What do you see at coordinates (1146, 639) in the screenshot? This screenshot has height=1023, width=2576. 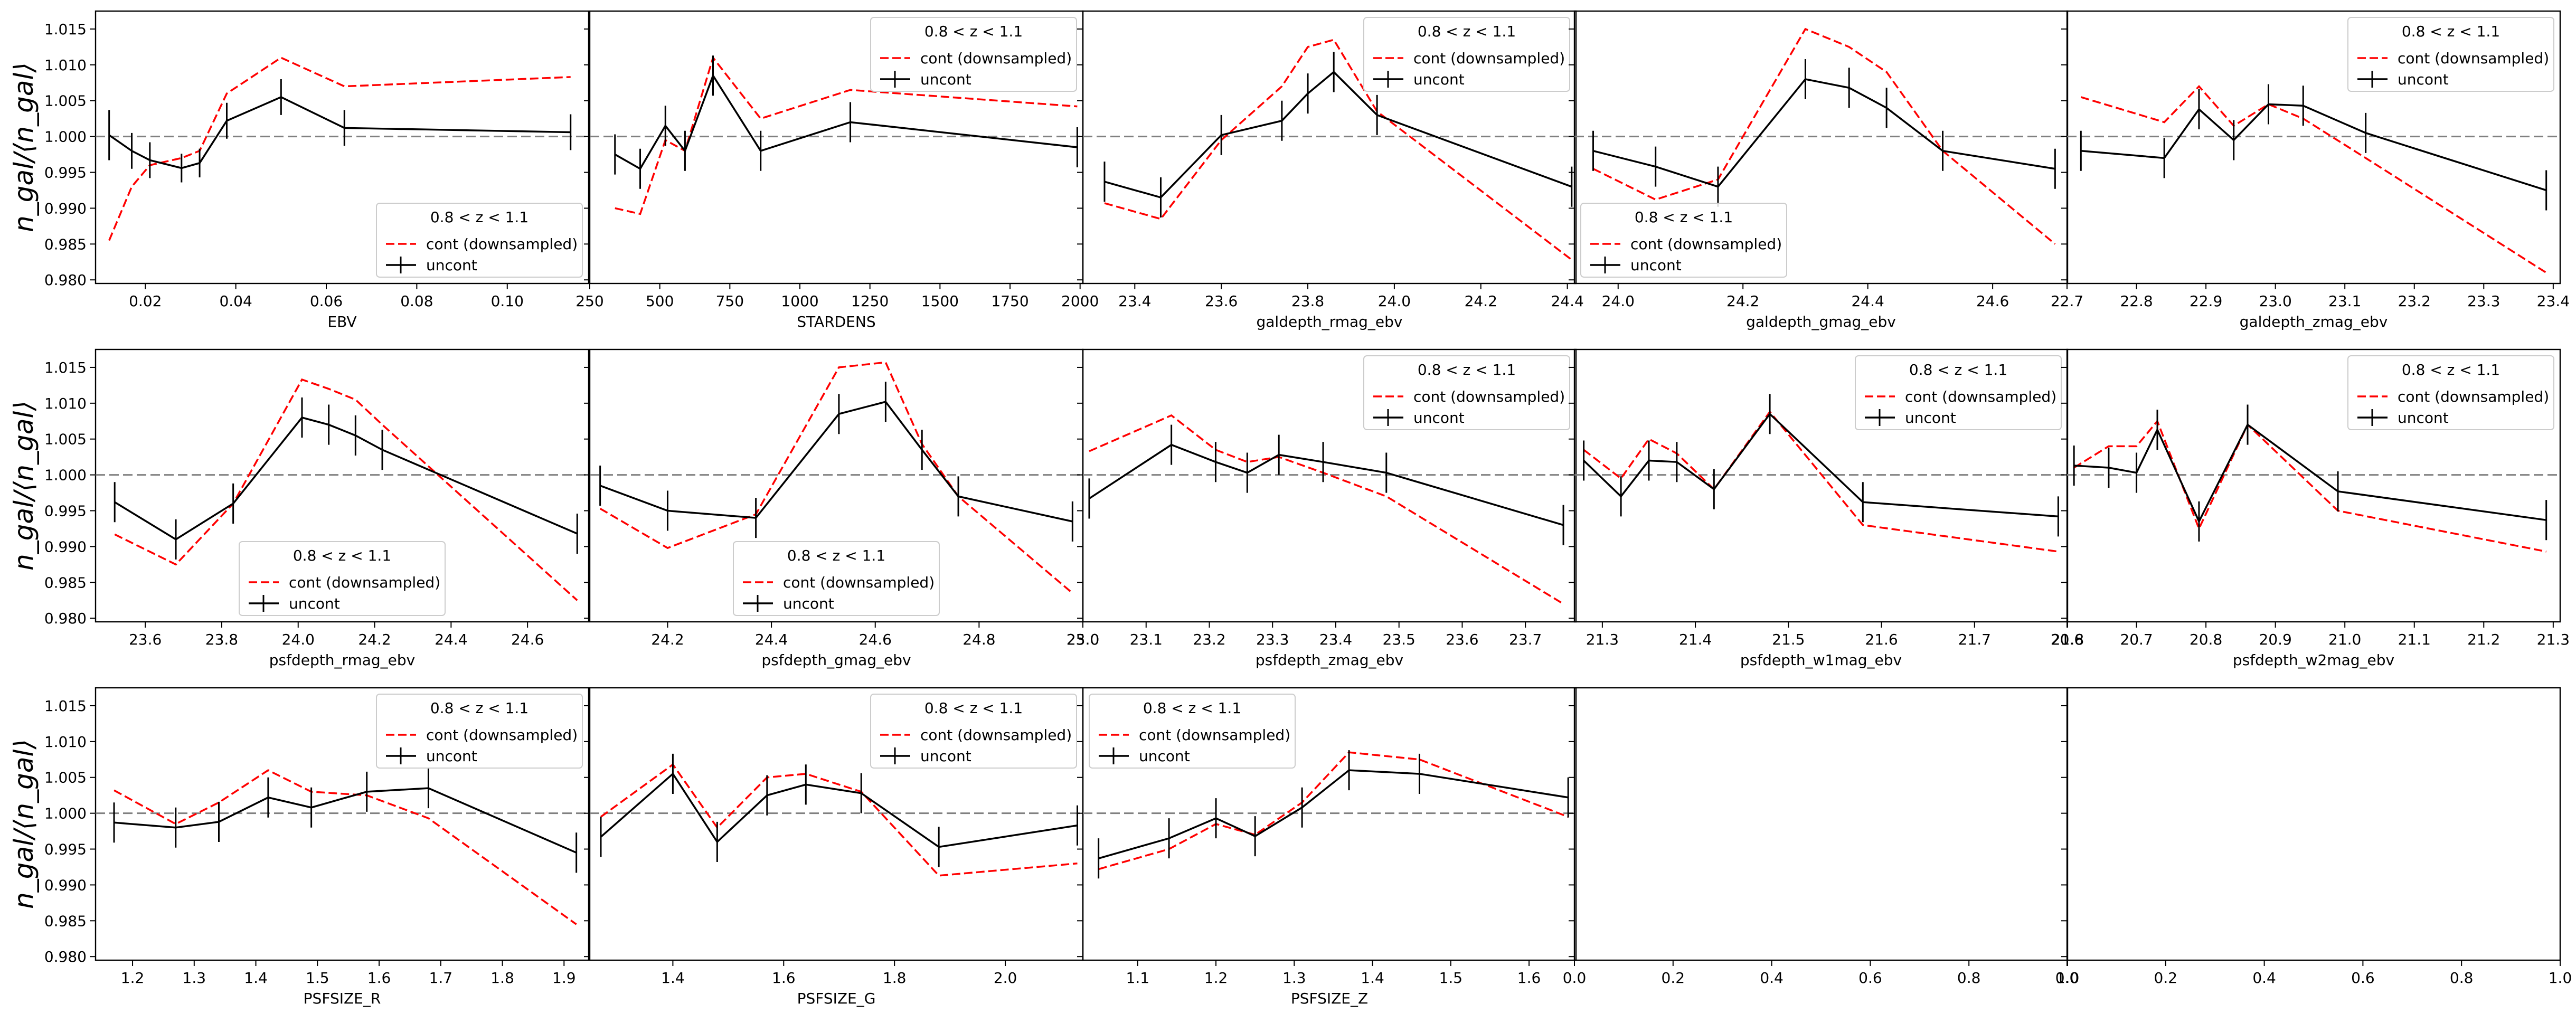 I see `x-tick-label: 23.1` at bounding box center [1146, 639].